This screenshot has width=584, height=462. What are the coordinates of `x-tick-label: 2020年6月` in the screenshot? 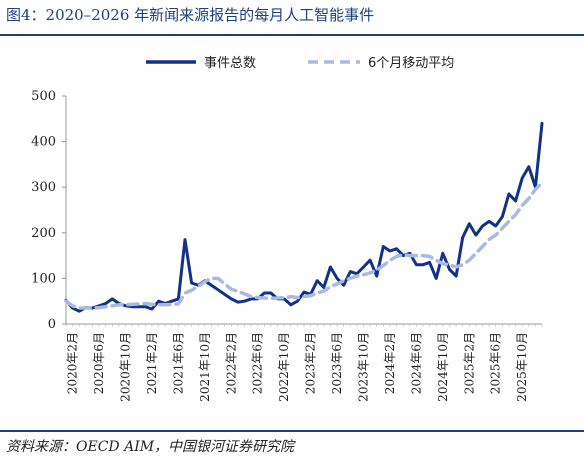 It's located at (99, 363).